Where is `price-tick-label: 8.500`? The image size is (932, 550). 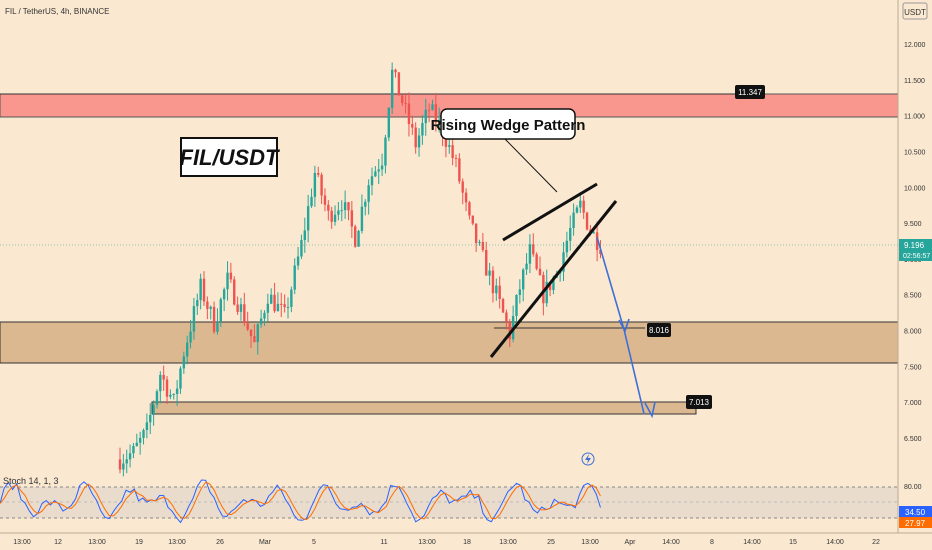 price-tick-label: 8.500 is located at coordinates (913, 296).